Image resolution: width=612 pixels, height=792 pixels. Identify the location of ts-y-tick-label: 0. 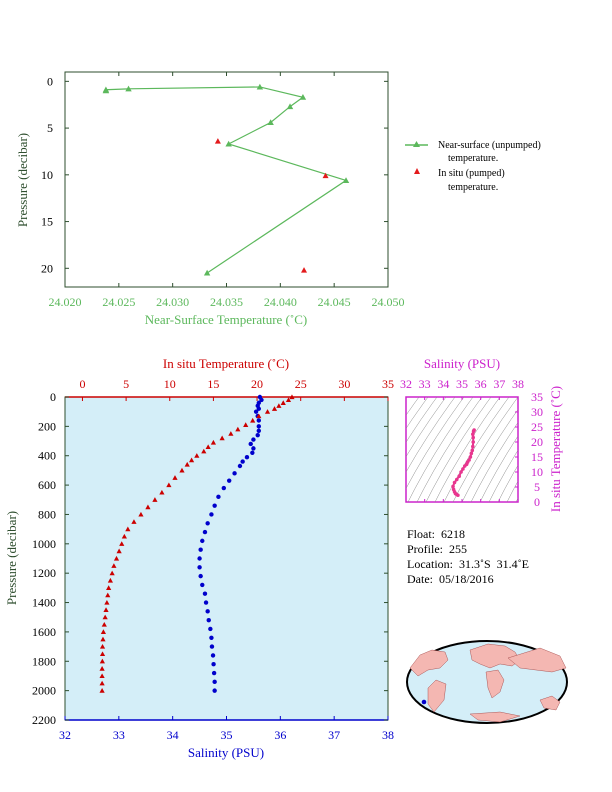
(537, 502).